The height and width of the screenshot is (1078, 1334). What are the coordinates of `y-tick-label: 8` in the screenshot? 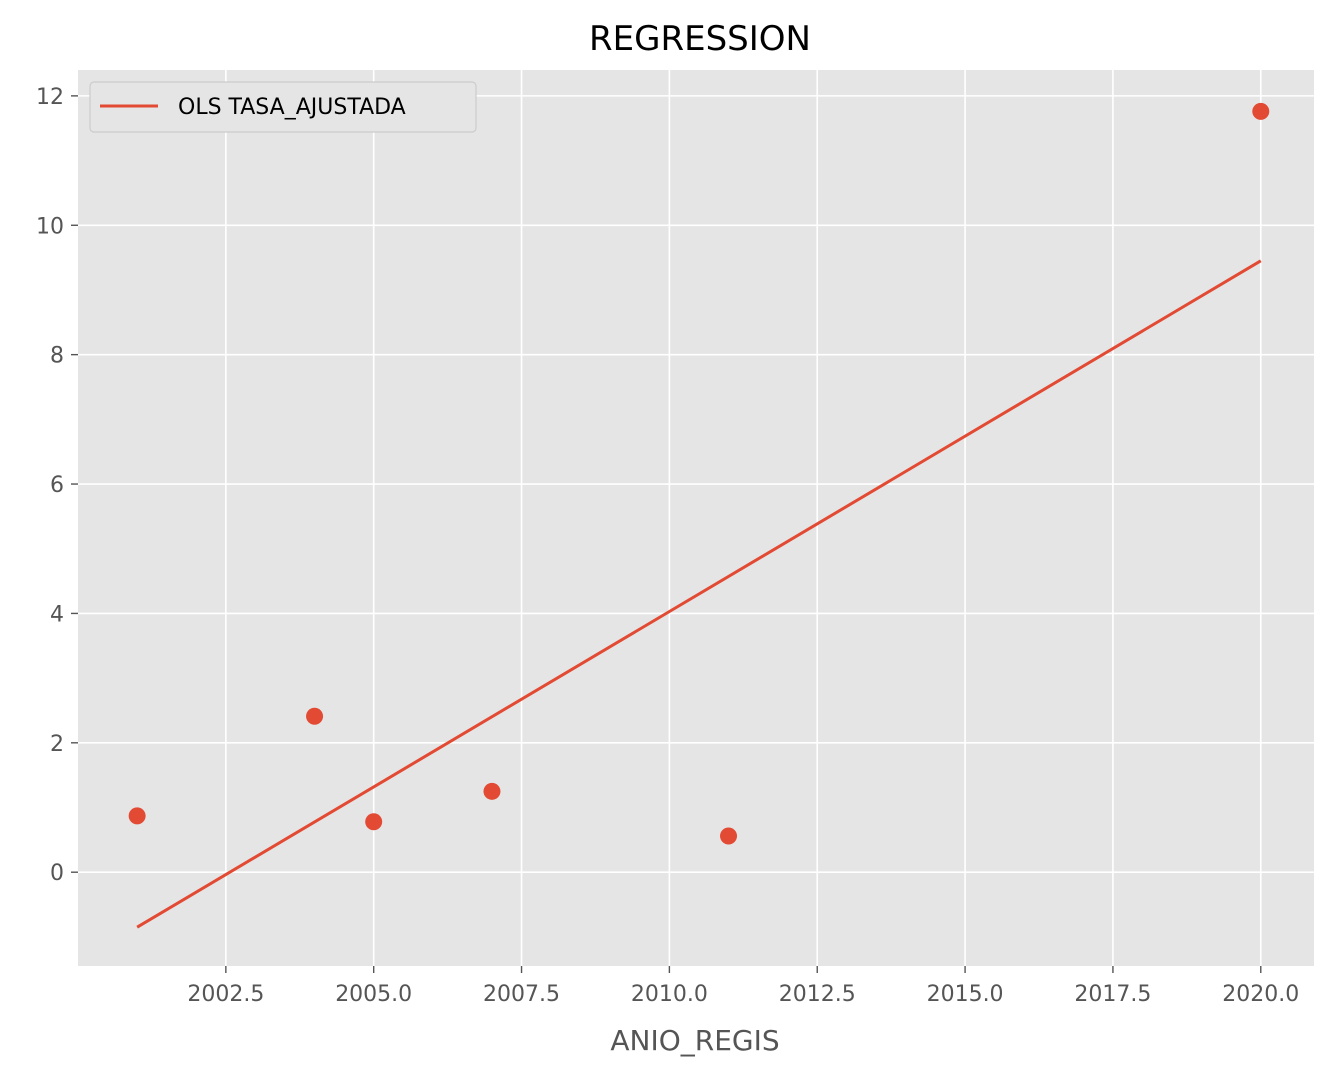 It's located at (57, 356).